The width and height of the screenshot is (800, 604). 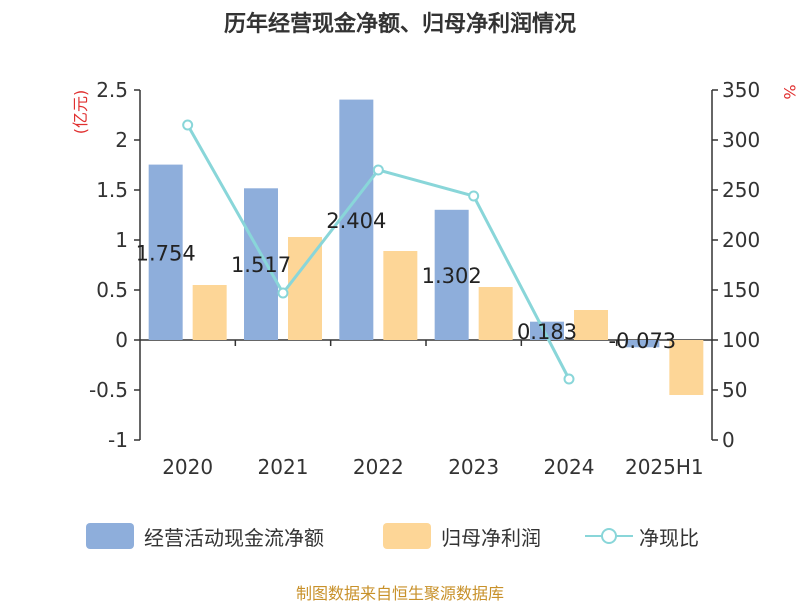 What do you see at coordinates (112, 290) in the screenshot?
I see `y-left-tick-label: 0.5` at bounding box center [112, 290].